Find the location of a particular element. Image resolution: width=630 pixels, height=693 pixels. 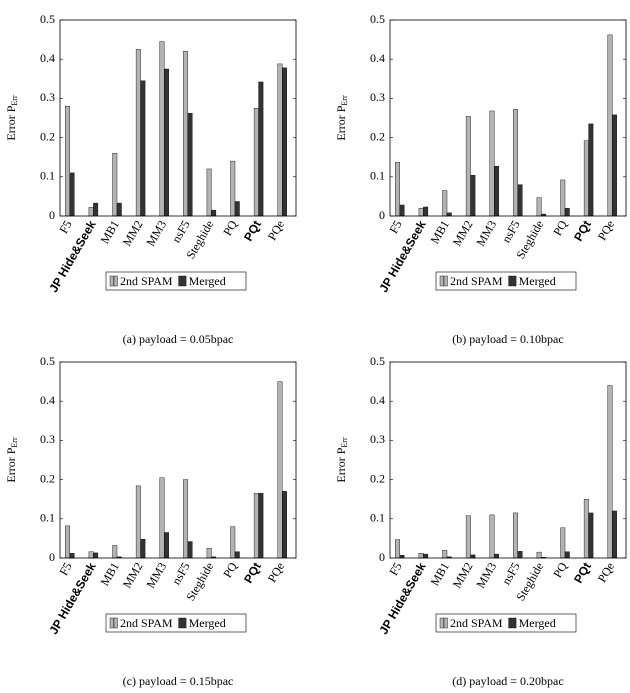

axes-frame is located at coordinates (508, 460).